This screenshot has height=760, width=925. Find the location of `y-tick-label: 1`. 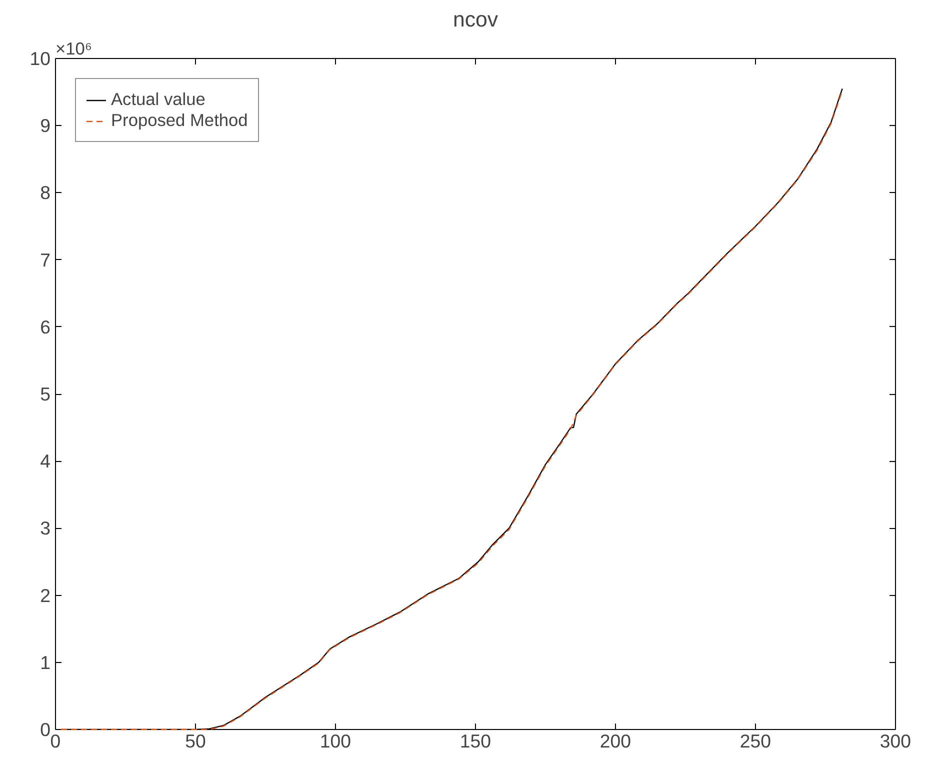

y-tick-label: 1 is located at coordinates (45, 662).